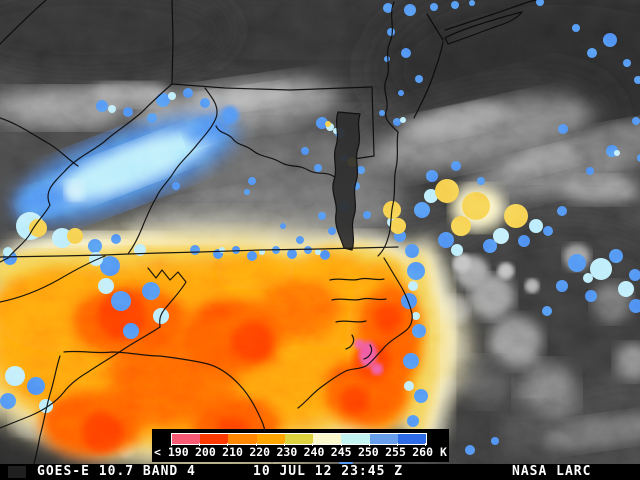 The width and height of the screenshot is (640, 480). I want to click on legend-tick-label: 220, so click(260, 452).